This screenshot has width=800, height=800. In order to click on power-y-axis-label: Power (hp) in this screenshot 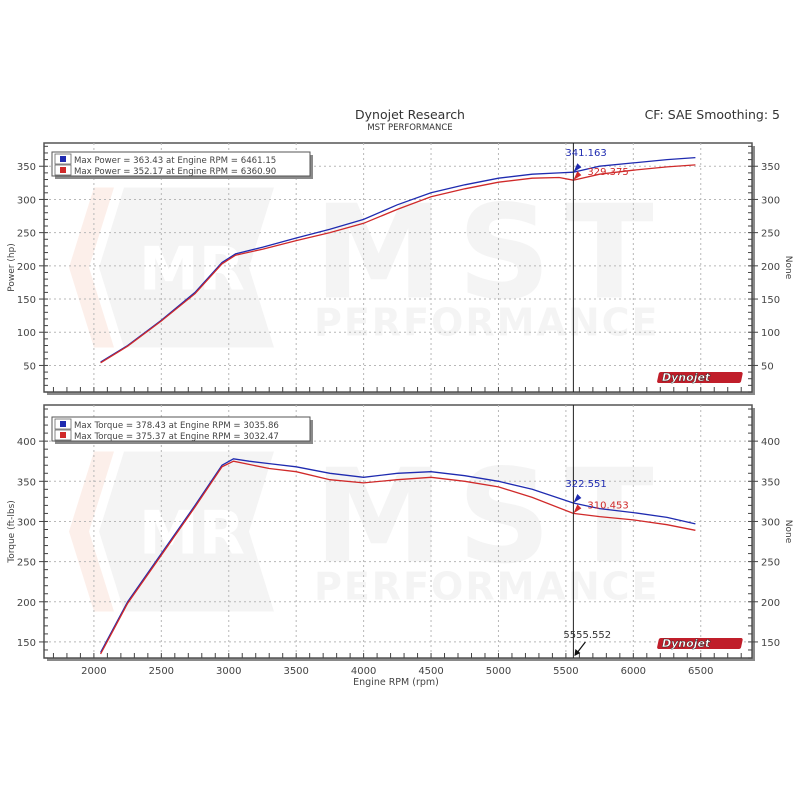, I will do `click(12, 267)`.